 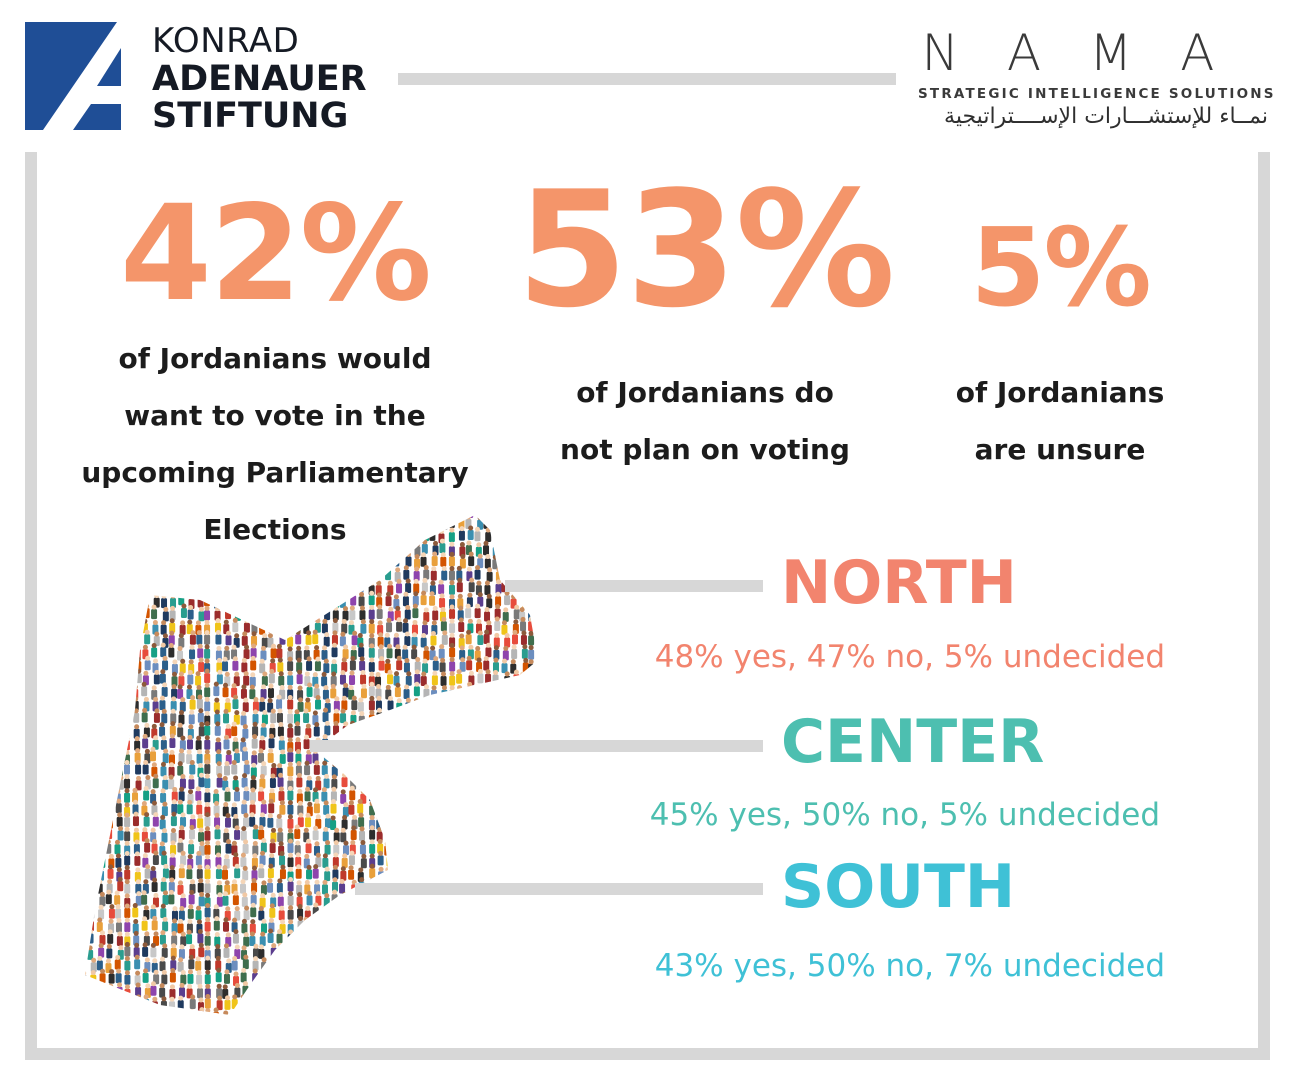 I want to click on kas-name-line3: STIFTUNG, so click(x=250, y=116).